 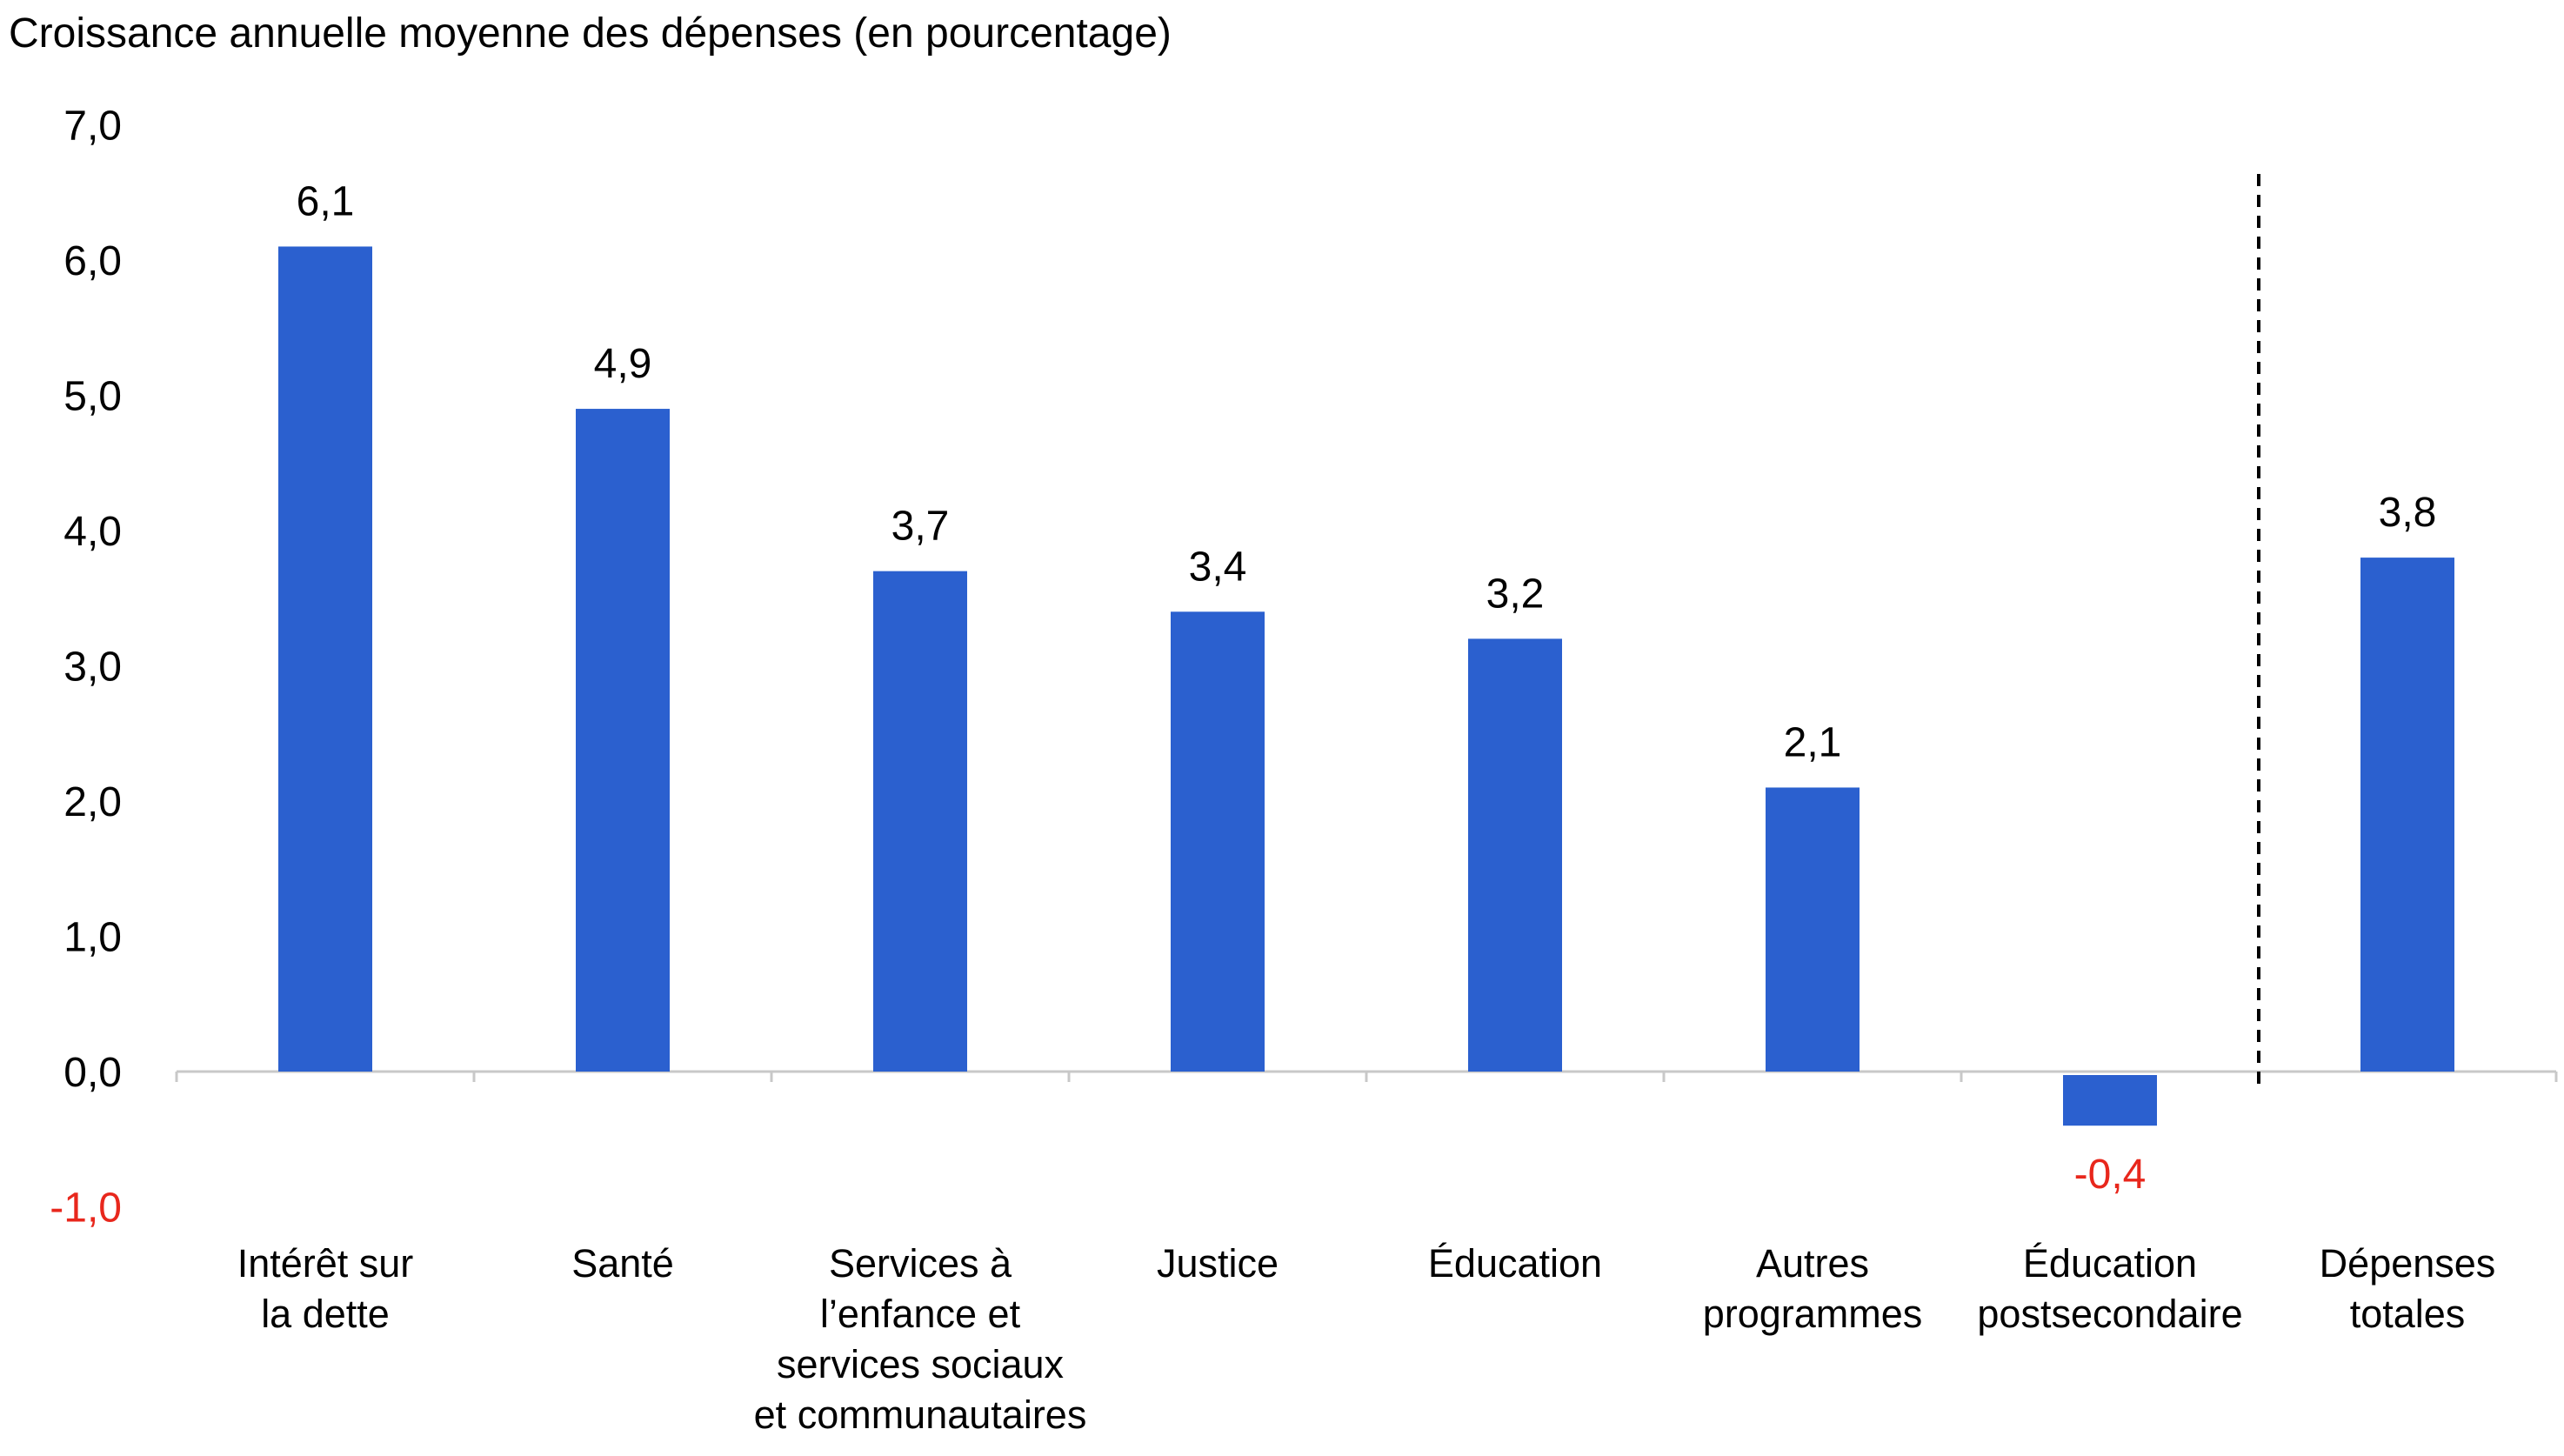 I want to click on x-axis-tick-marks, so click(x=1366, y=1077).